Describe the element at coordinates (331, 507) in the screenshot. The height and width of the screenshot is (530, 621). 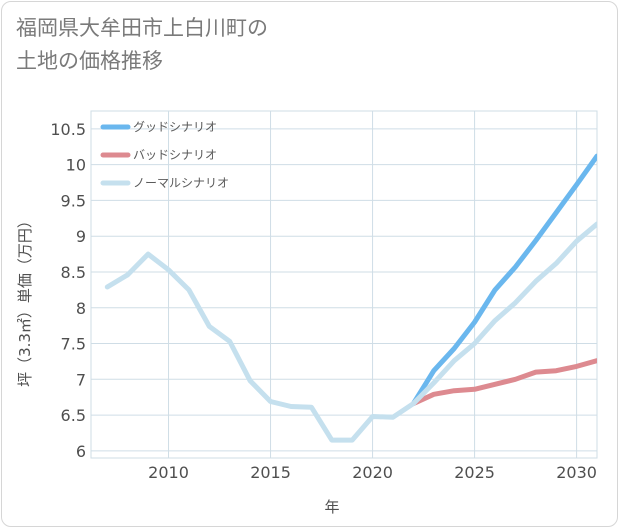
I see `x-axis-title: 年` at that location.